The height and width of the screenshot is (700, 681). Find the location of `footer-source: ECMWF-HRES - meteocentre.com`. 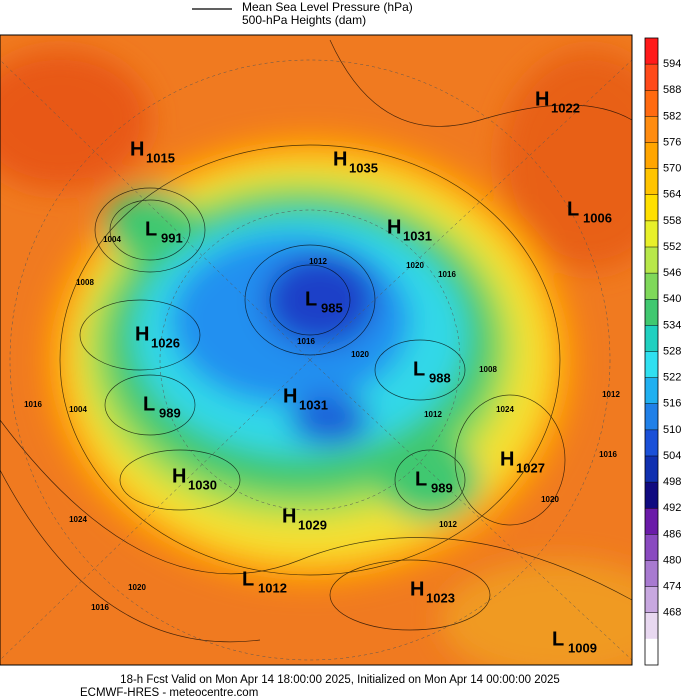

footer-source: ECMWF-HRES - meteocentre.com is located at coordinates (169, 693).